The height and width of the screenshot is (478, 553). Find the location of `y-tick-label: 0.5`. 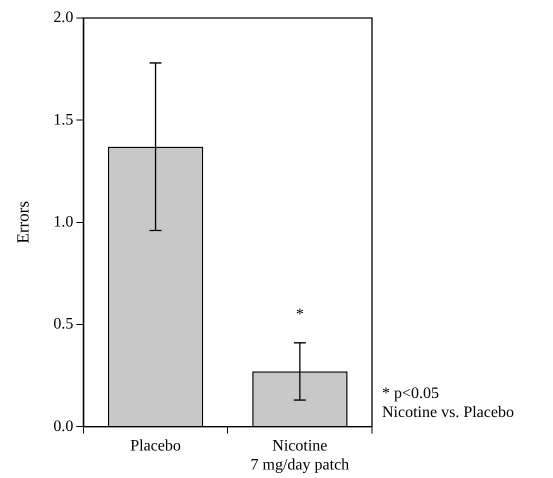

y-tick-label: 0.5 is located at coordinates (63, 324).